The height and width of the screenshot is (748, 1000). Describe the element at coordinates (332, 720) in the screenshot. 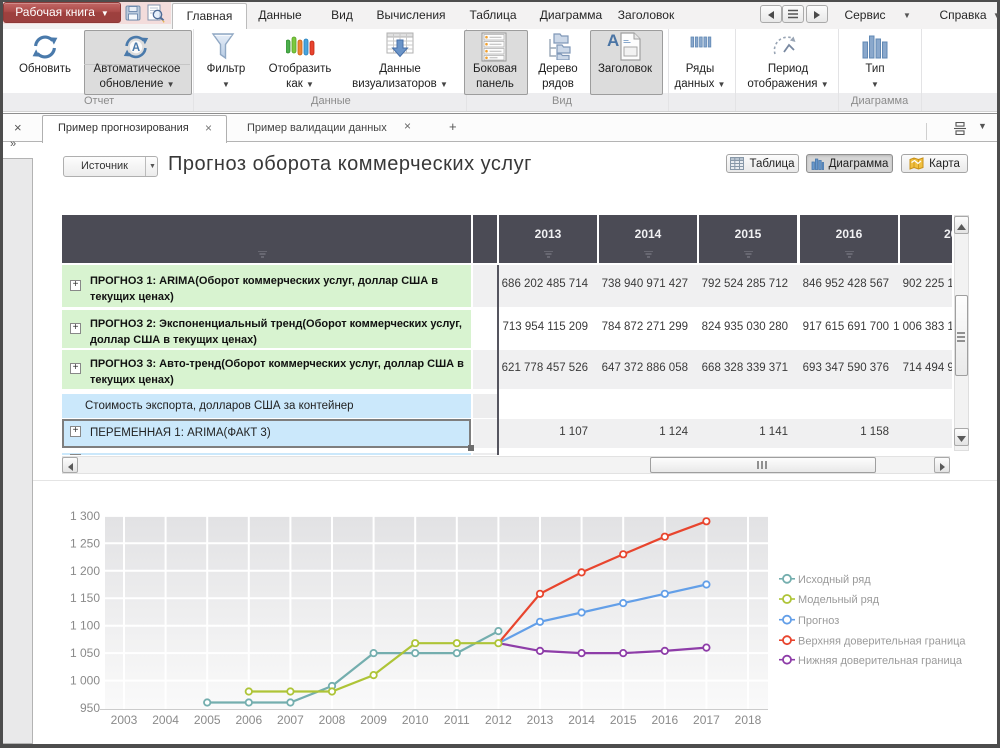

I see `svg-text: 2008` at that location.